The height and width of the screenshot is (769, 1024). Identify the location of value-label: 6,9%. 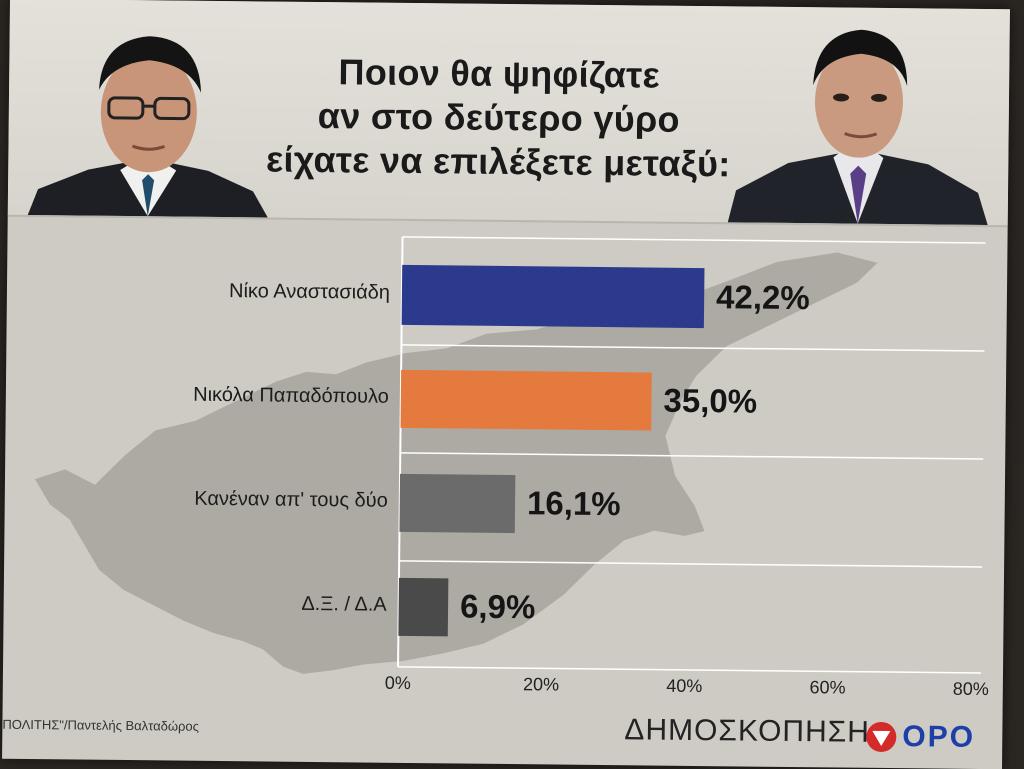
(498, 607).